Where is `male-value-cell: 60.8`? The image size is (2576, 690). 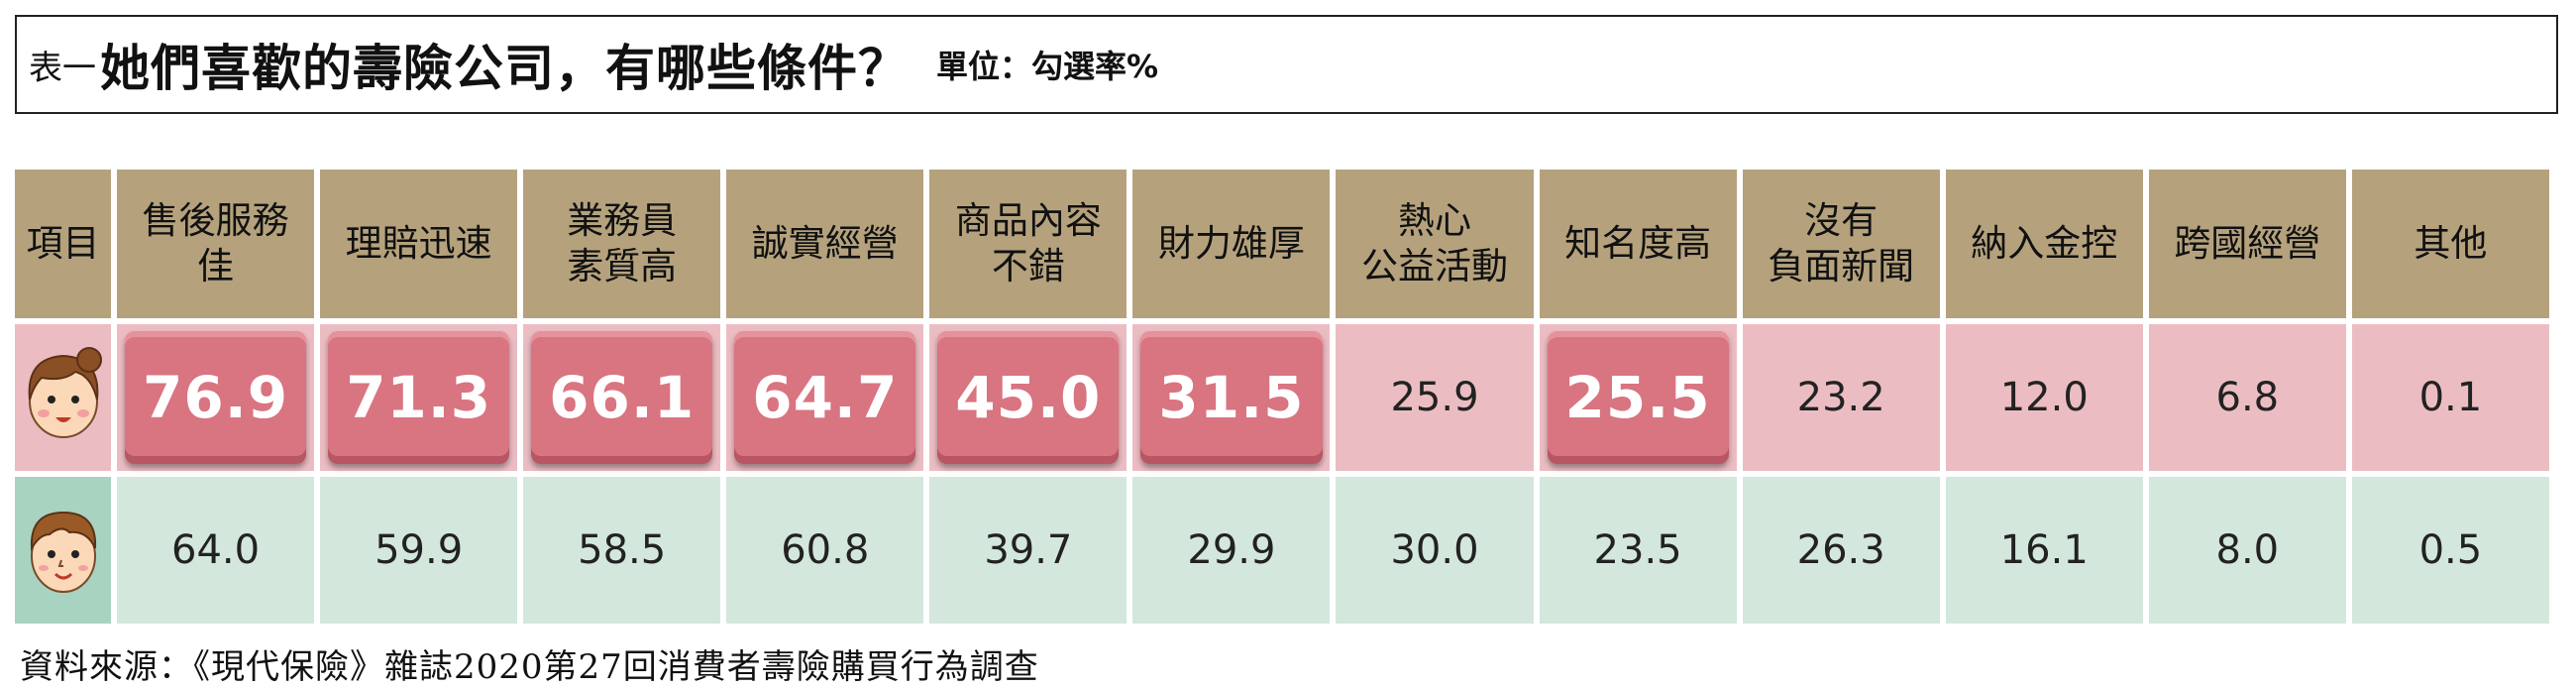 male-value-cell: 60.8 is located at coordinates (825, 550).